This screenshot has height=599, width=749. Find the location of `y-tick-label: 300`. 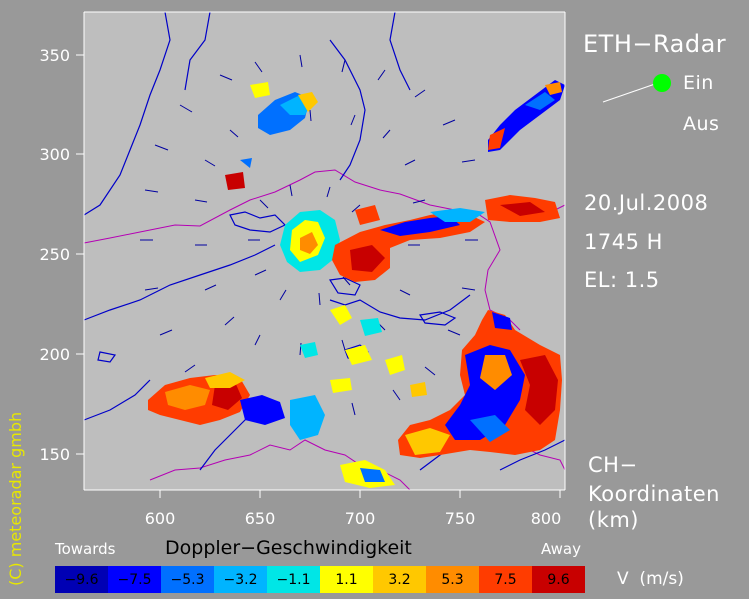

y-tick-label: 300 is located at coordinates (54, 154).